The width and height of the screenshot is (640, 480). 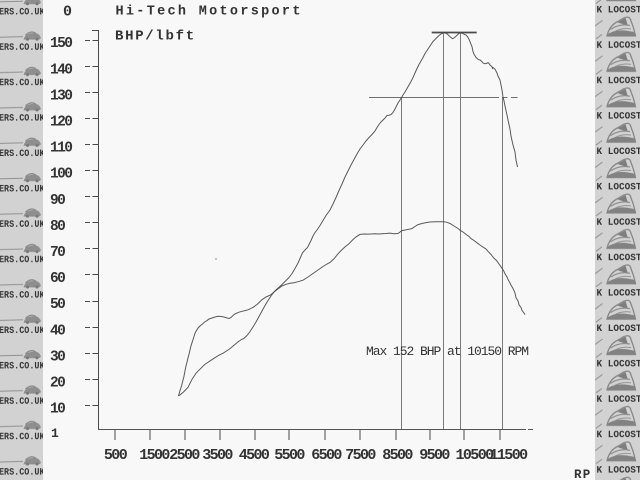 What do you see at coordinates (61, 123) in the screenshot?
I see `svg-text: 120` at bounding box center [61, 123].